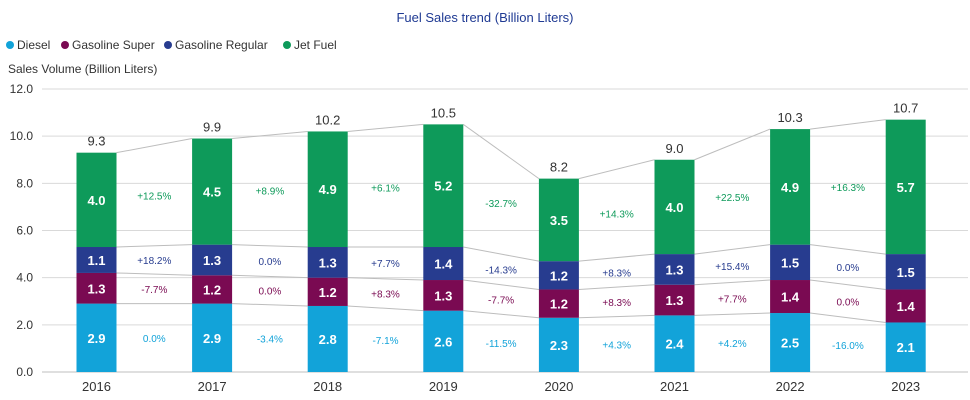 The width and height of the screenshot is (970, 400). I want to click on bar-gasoline-super-2021, so click(674, 300).